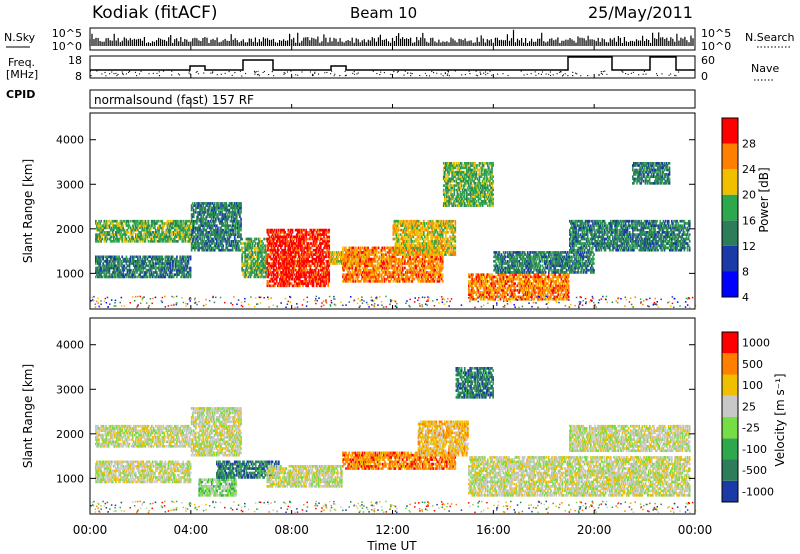 The image size is (800, 554). I want to click on nave-tick-low: 0, so click(704, 76).